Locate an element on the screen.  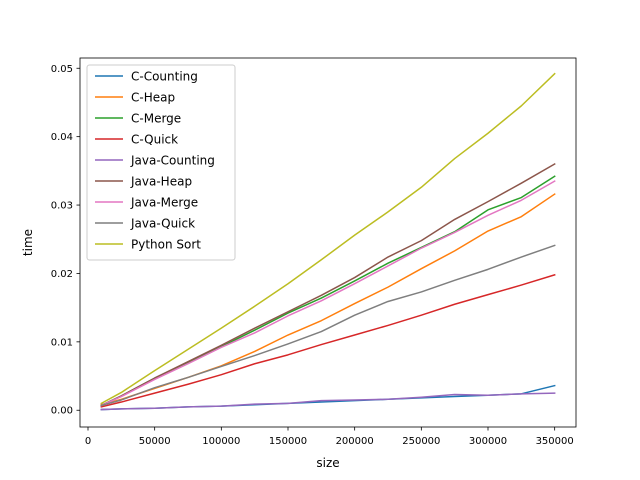
legend-entry-label: Java-Heap is located at coordinates (161, 182).